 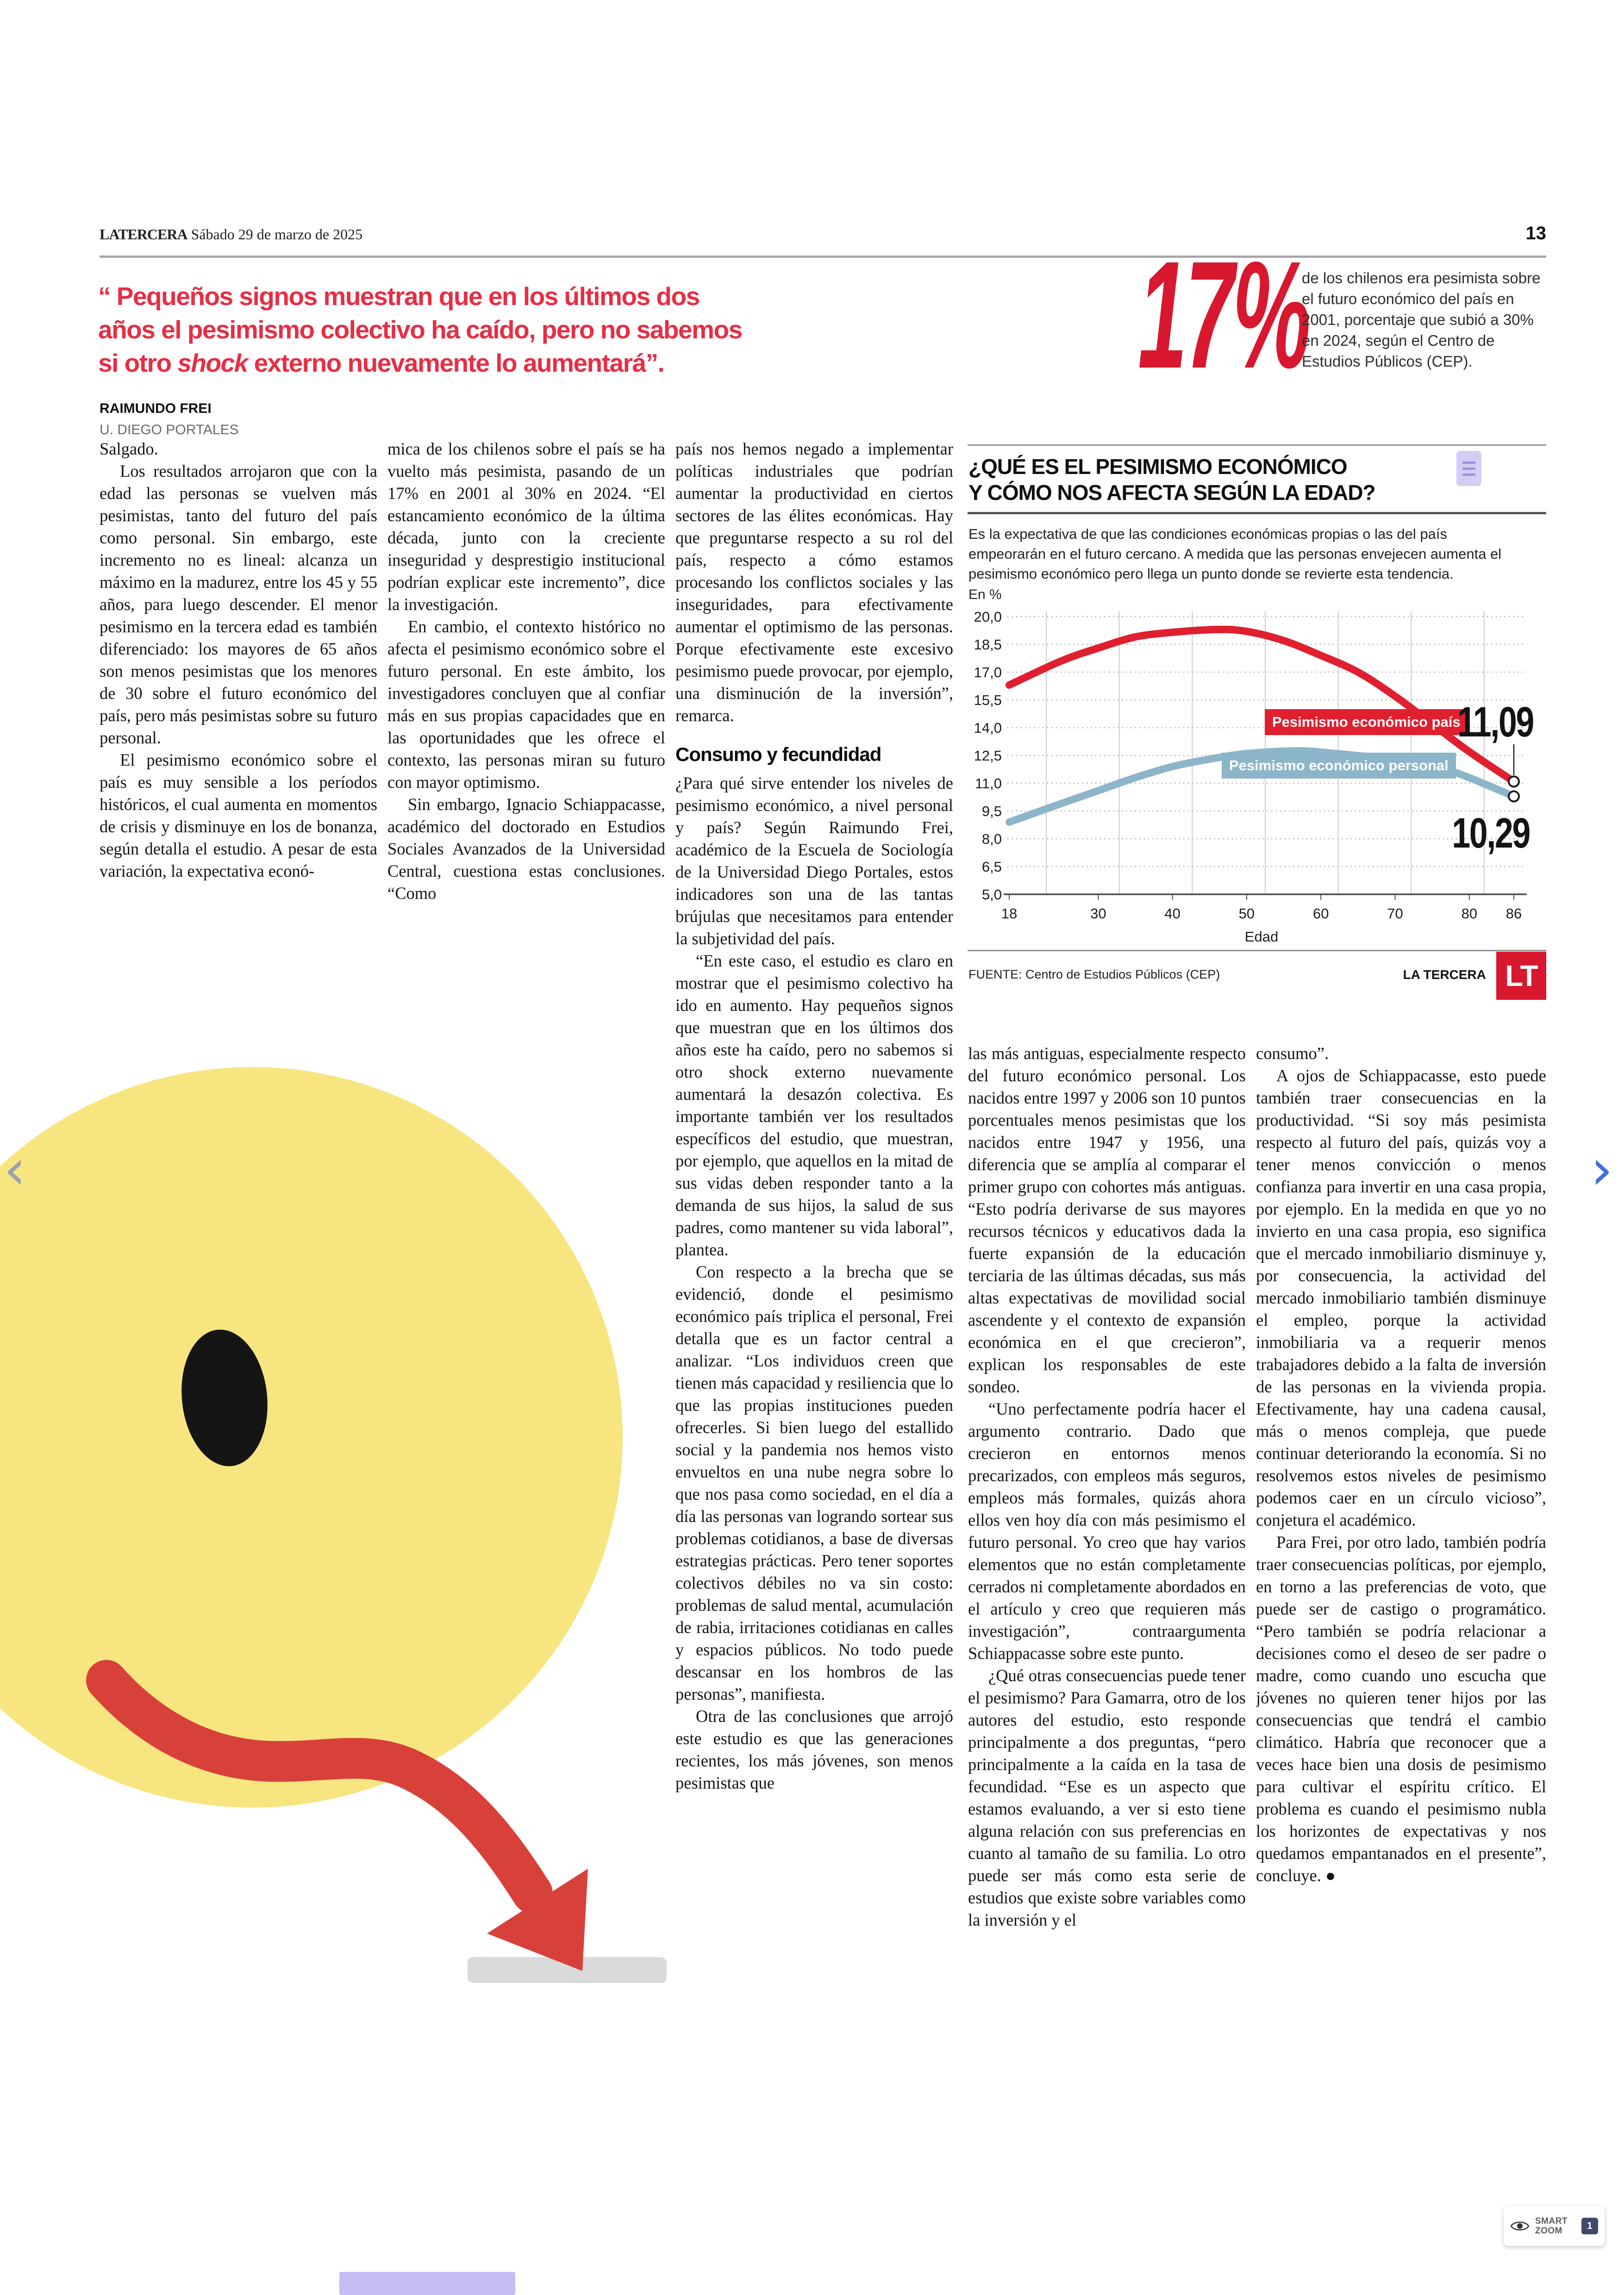 What do you see at coordinates (992, 867) in the screenshot?
I see `svg-text: 6,5` at bounding box center [992, 867].